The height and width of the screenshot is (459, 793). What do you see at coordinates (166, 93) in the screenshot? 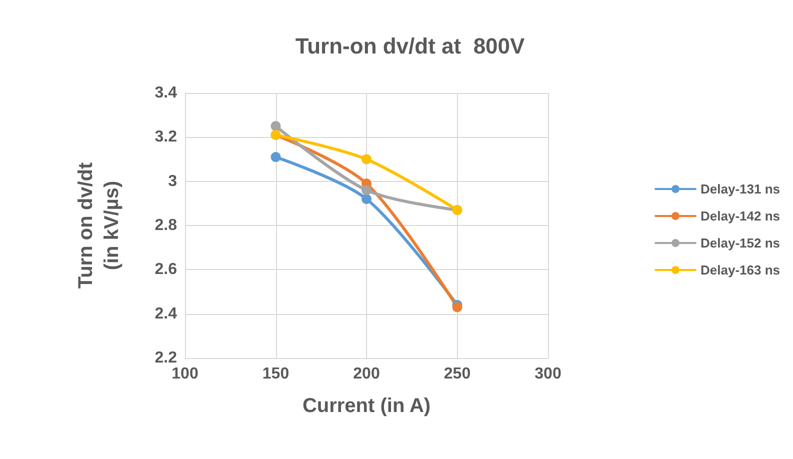
I see `y-tick-label: 3.4` at bounding box center [166, 93].